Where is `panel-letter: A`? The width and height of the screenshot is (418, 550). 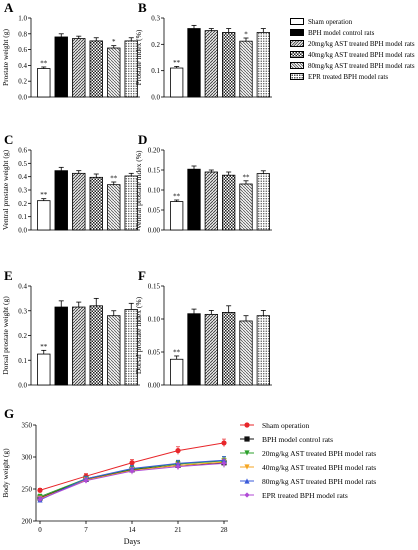 panel-letter: A is located at coordinates (9, 7).